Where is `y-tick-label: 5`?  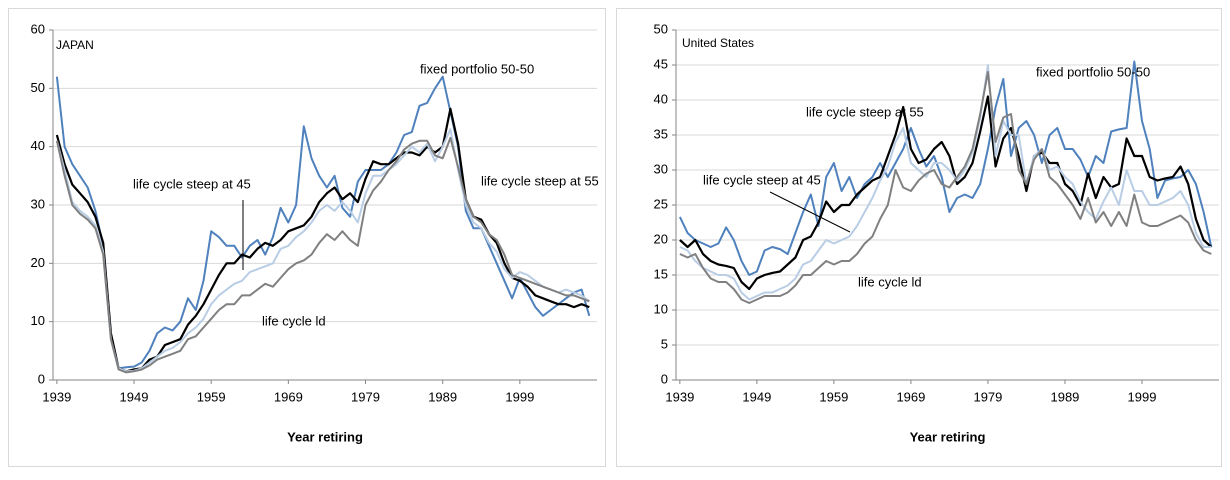
y-tick-label: 5 is located at coordinates (664, 343).